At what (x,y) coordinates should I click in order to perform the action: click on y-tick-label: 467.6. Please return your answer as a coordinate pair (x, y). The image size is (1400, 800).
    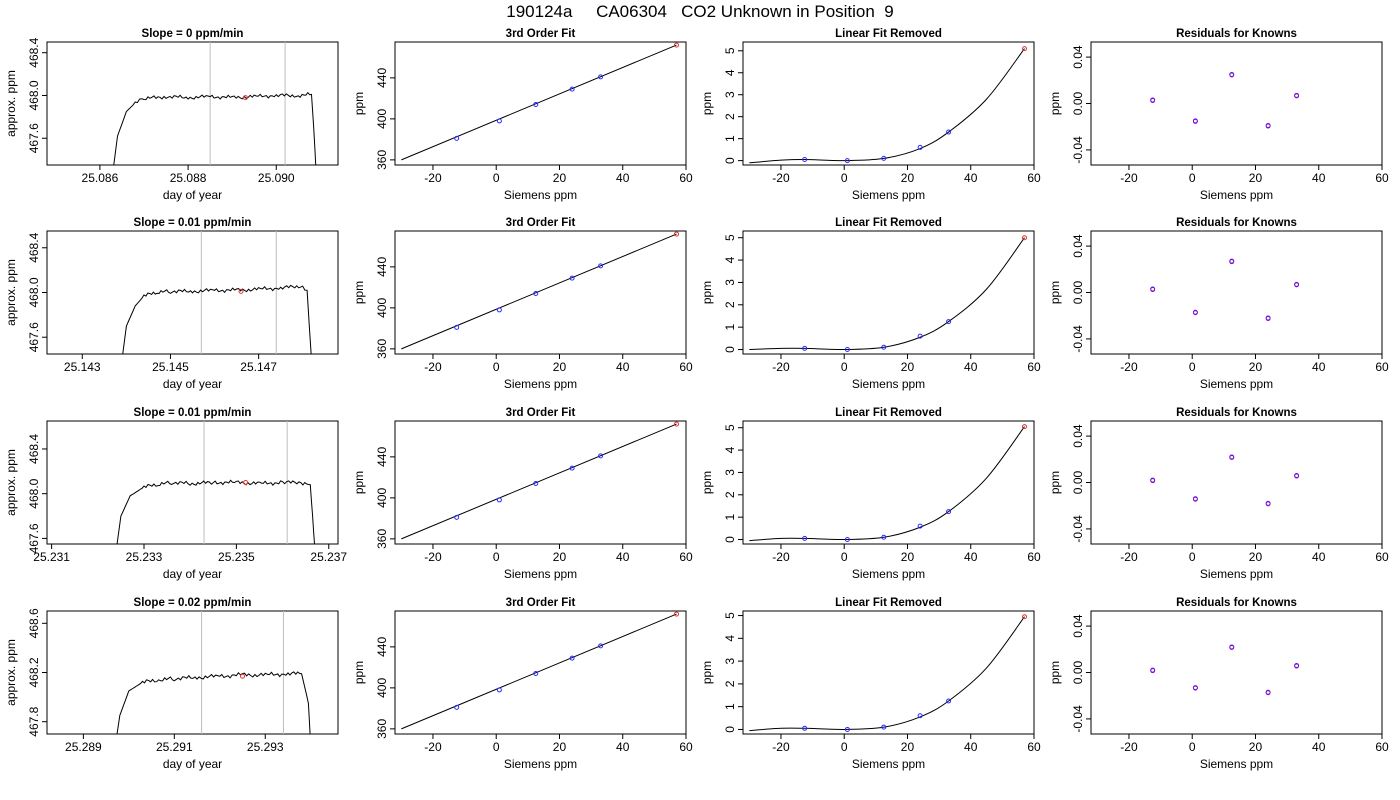
    Looking at the image, I should click on (34, 538).